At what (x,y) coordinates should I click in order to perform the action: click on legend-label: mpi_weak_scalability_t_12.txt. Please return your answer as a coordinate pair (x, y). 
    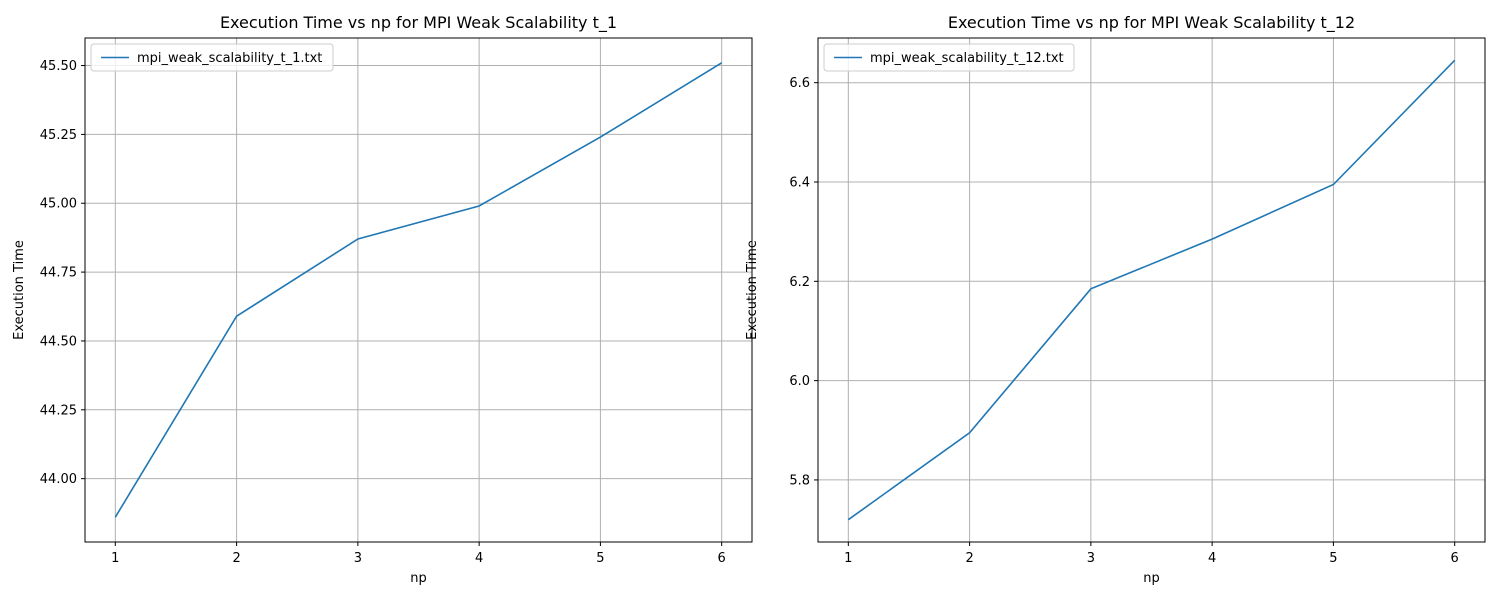
    Looking at the image, I should click on (967, 58).